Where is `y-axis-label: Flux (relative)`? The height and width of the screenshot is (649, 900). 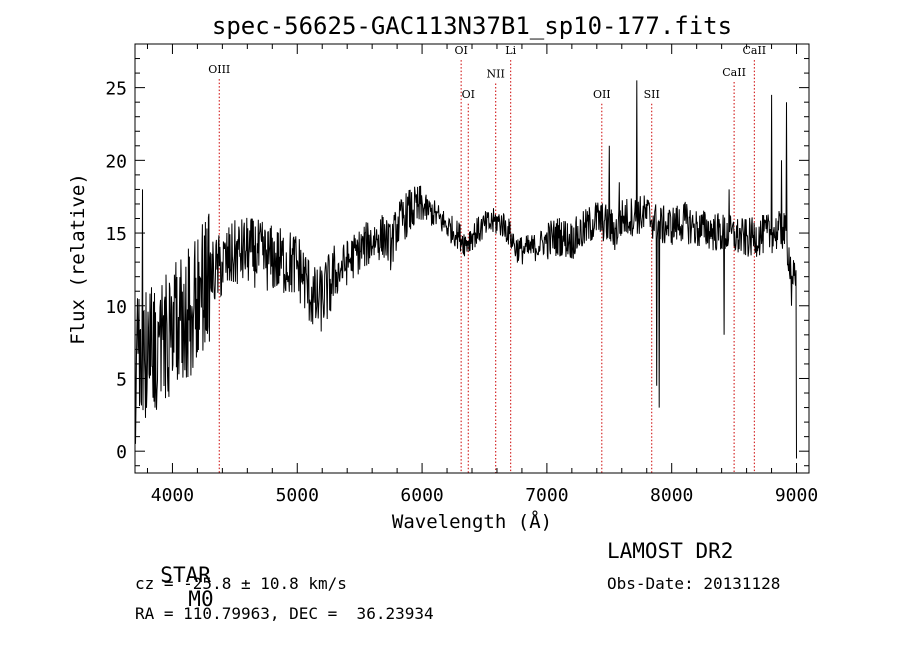 y-axis-label: Flux (relative) is located at coordinates (78, 259).